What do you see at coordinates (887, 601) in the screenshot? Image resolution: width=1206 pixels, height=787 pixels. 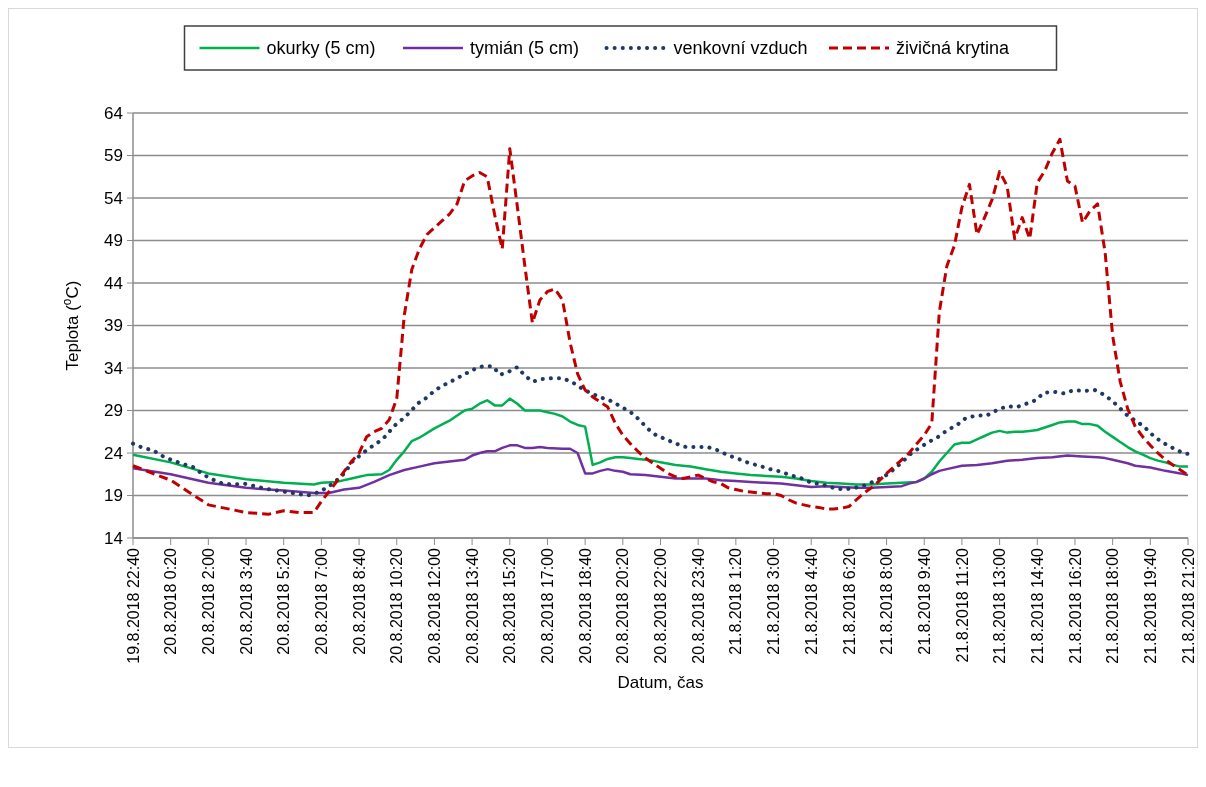 I see `x-tick-label: 21.8.2018 8:00` at bounding box center [887, 601].